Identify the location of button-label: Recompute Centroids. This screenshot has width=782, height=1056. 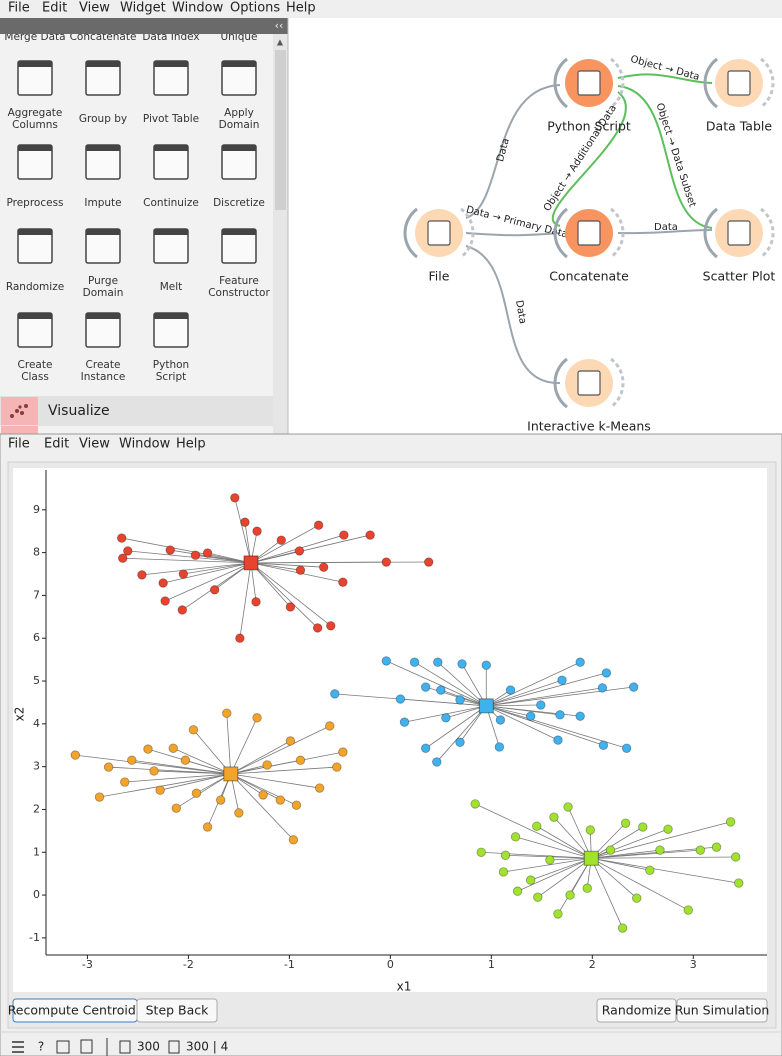
(75, 1010).